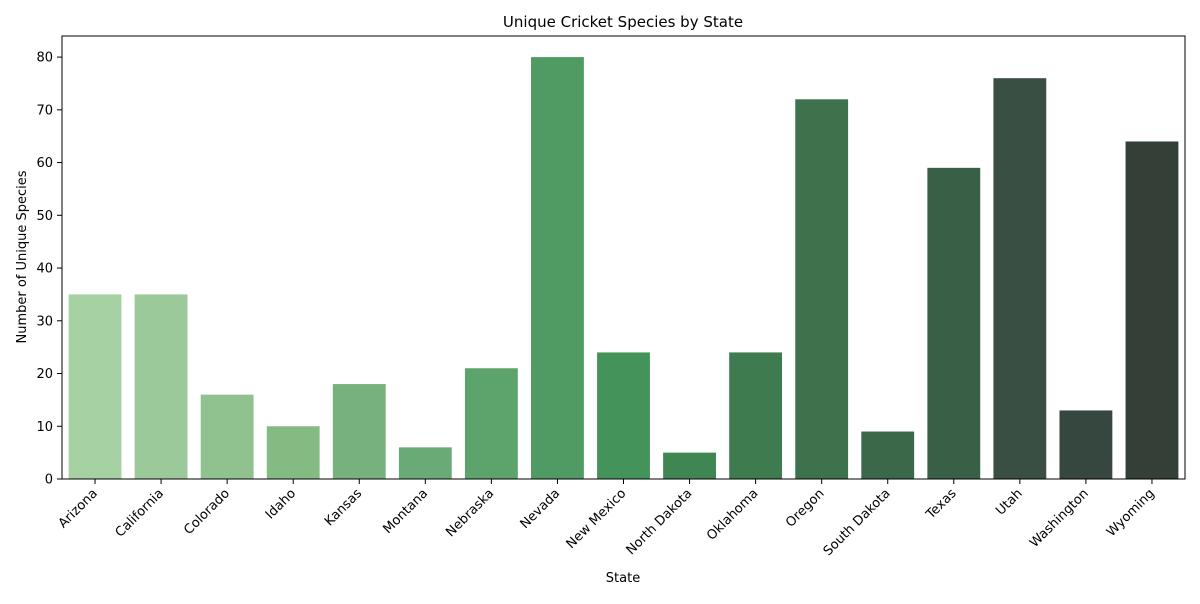 Image resolution: width=1200 pixels, height=604 pixels. Describe the element at coordinates (822, 289) in the screenshot. I see `bar-oregon` at that location.